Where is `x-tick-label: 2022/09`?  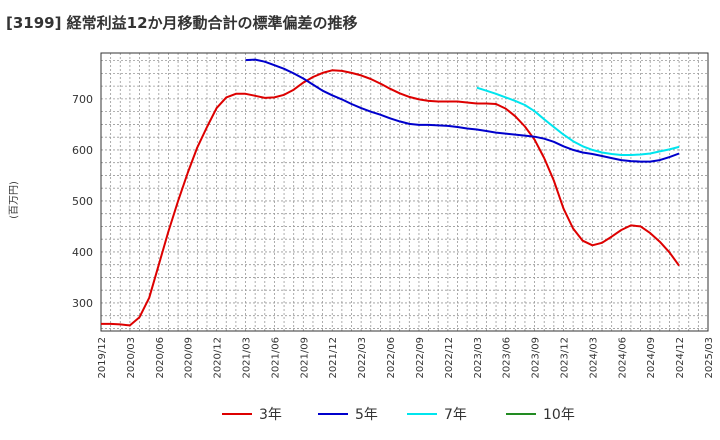 x-tick-label: 2022/09 is located at coordinates (420, 358).